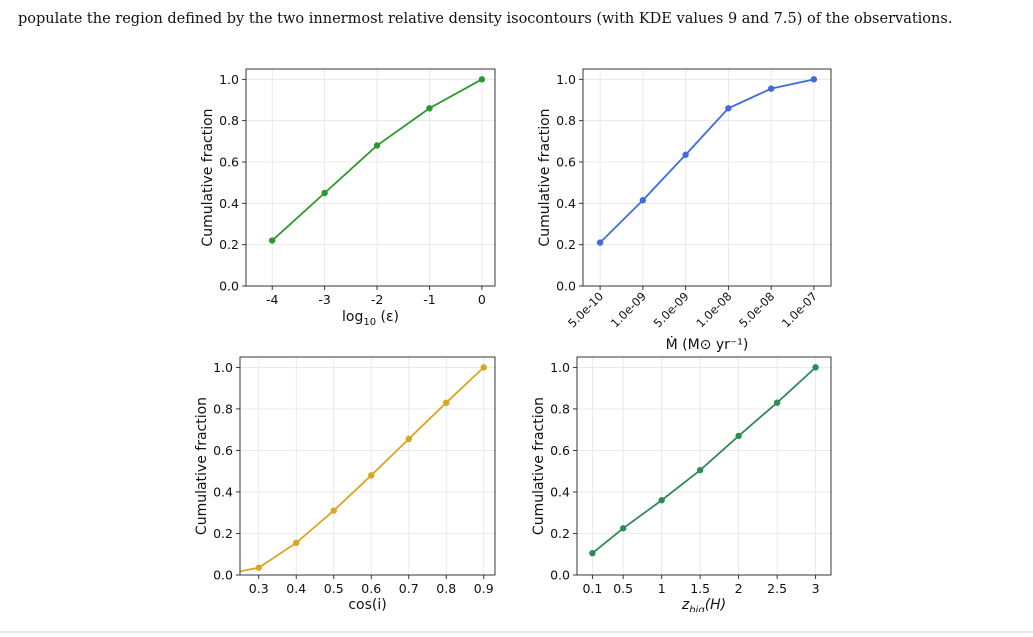  Describe the element at coordinates (324, 299) in the screenshot. I see `xtick-label: -3` at that location.